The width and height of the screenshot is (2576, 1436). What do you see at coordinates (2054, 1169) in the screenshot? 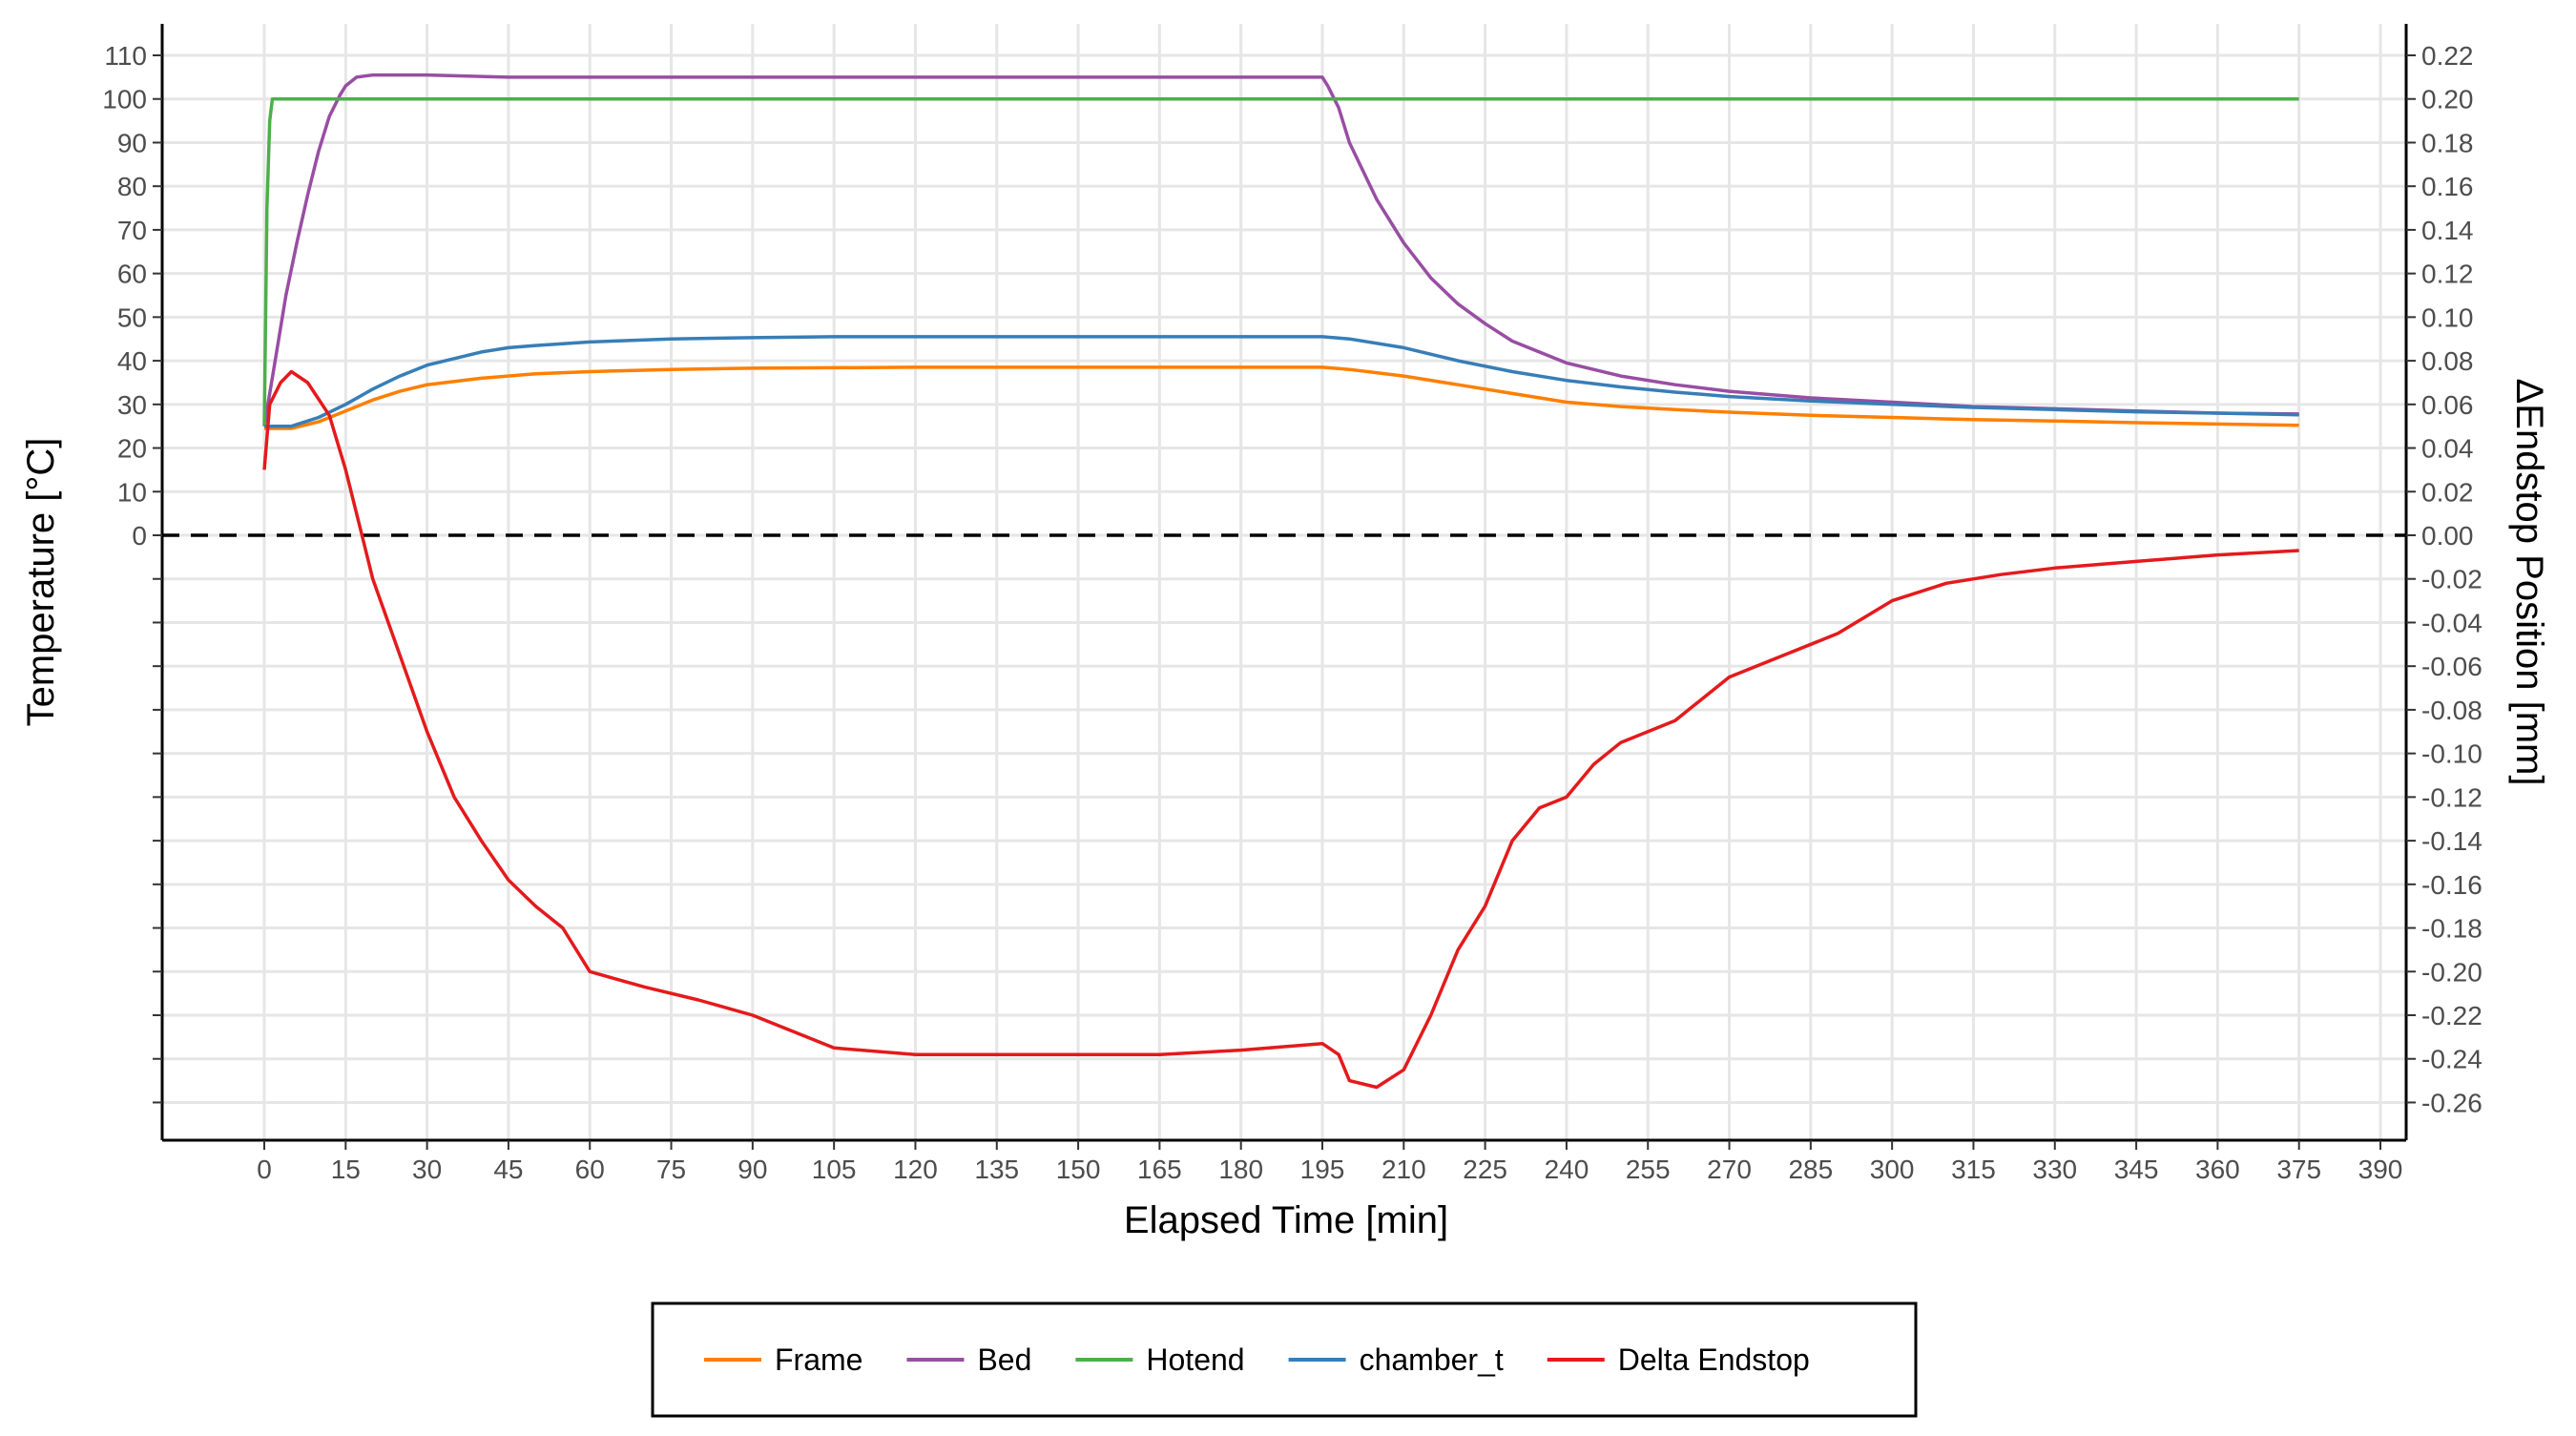
I see `x-tick-label: 330` at bounding box center [2054, 1169].